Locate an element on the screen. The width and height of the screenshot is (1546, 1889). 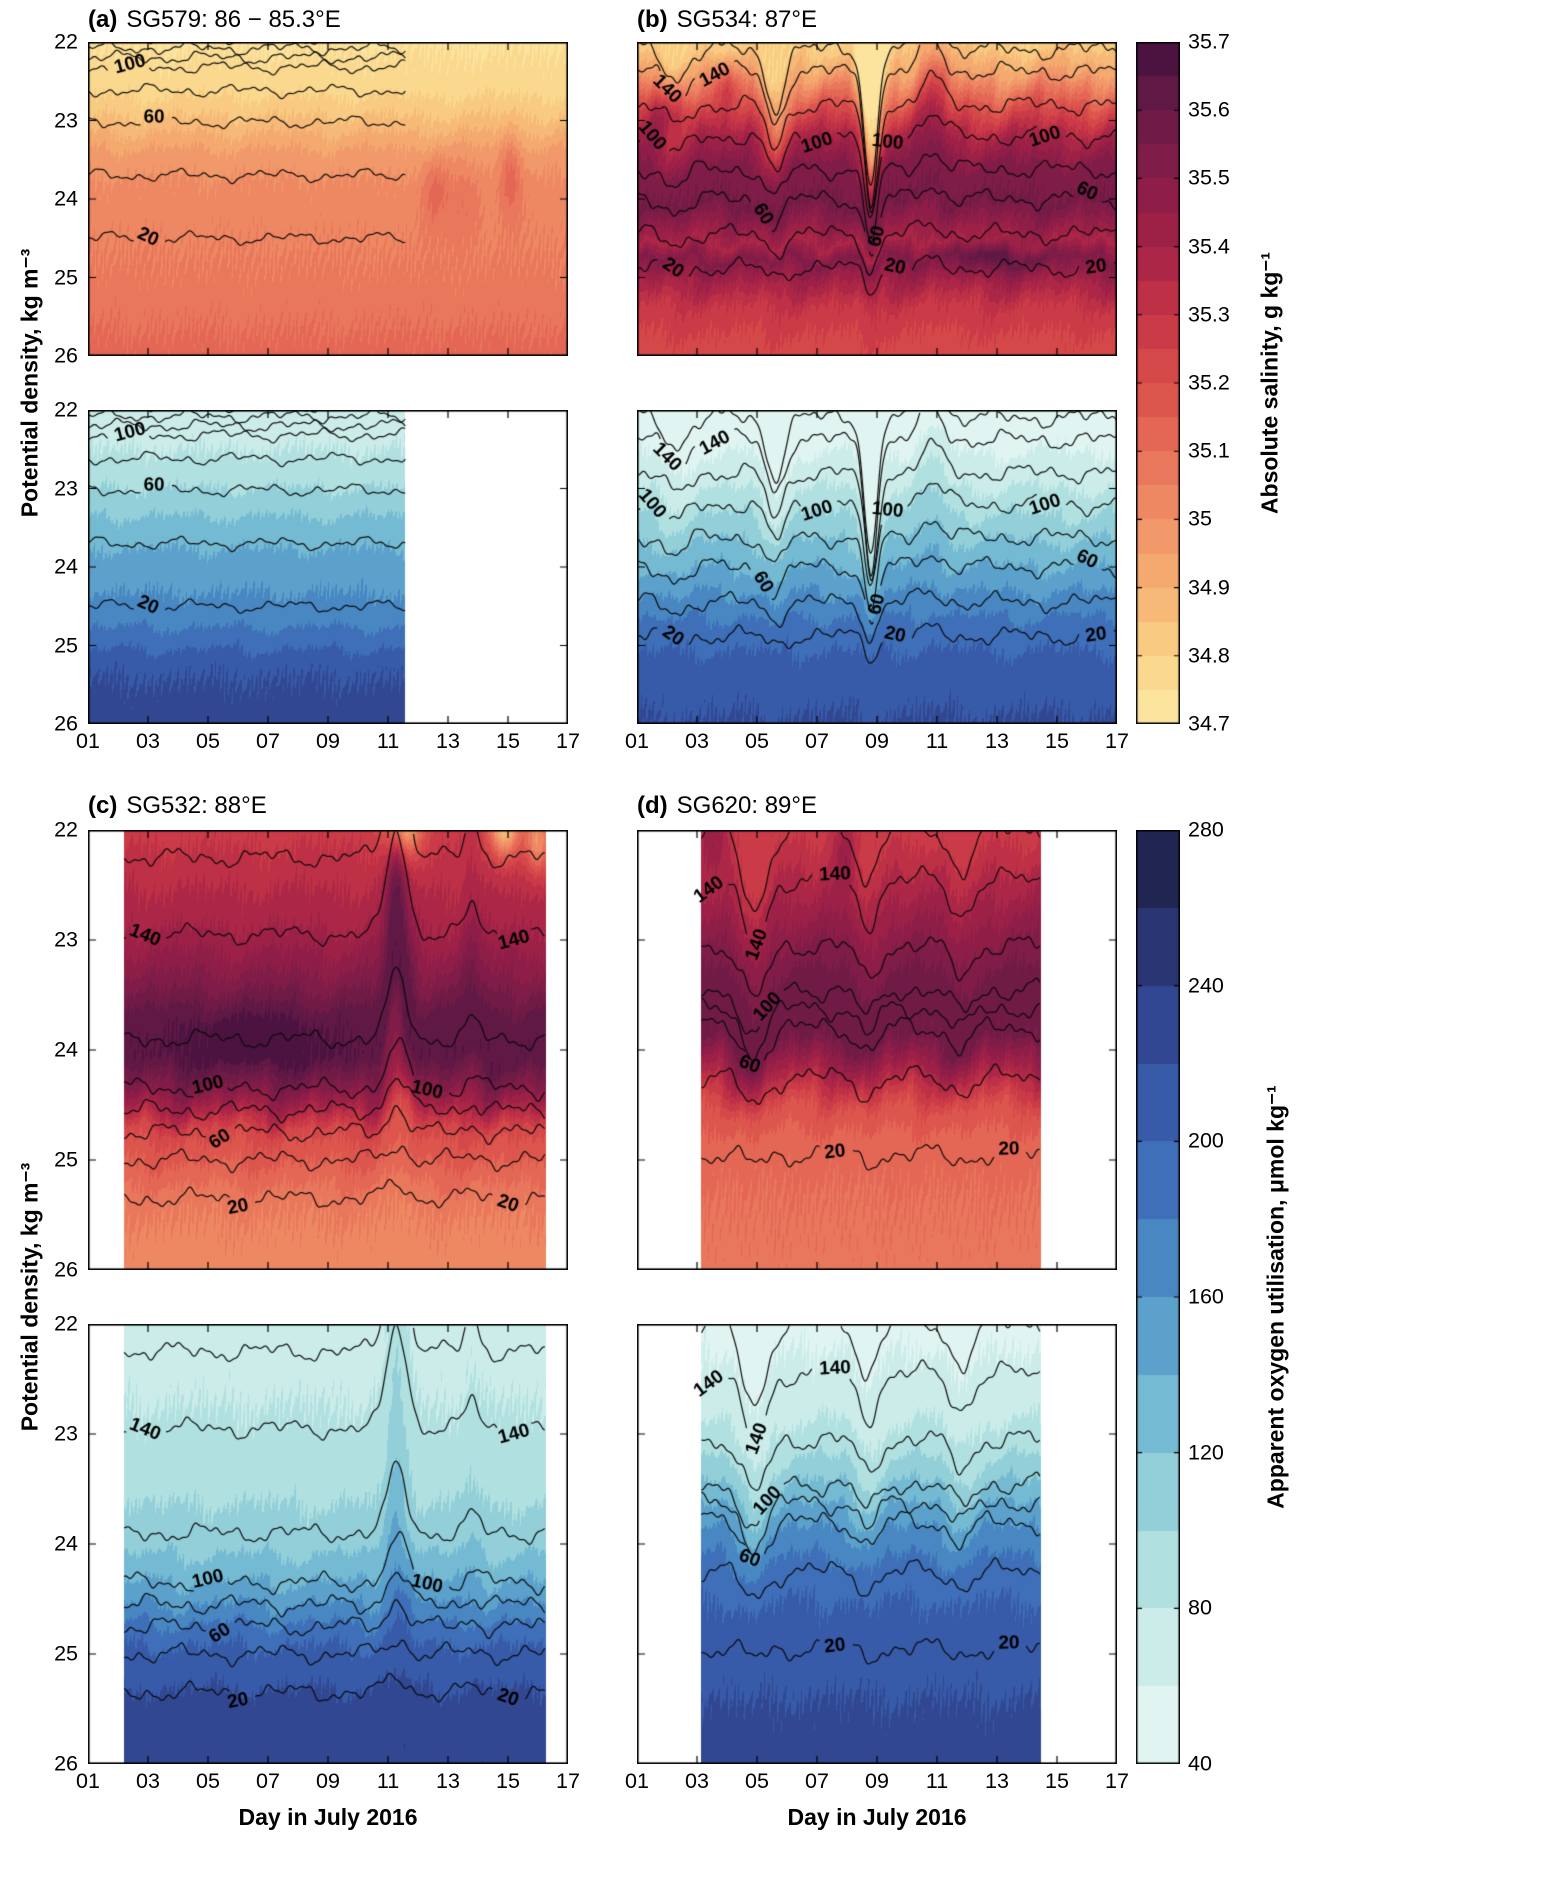
tick-label: 40 is located at coordinates (1200, 1763).